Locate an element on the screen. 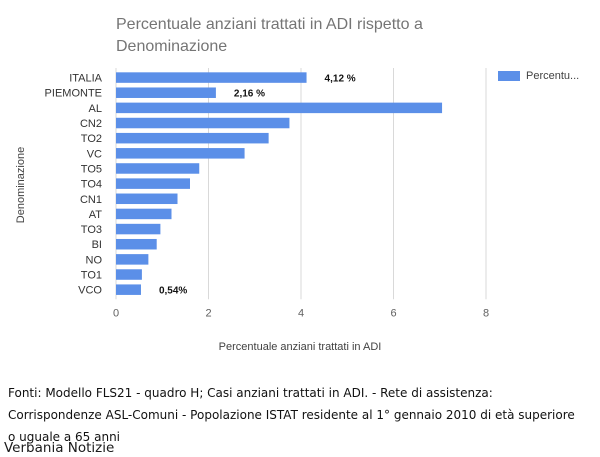 This screenshot has height=457, width=600. bar-to5 is located at coordinates (158, 168).